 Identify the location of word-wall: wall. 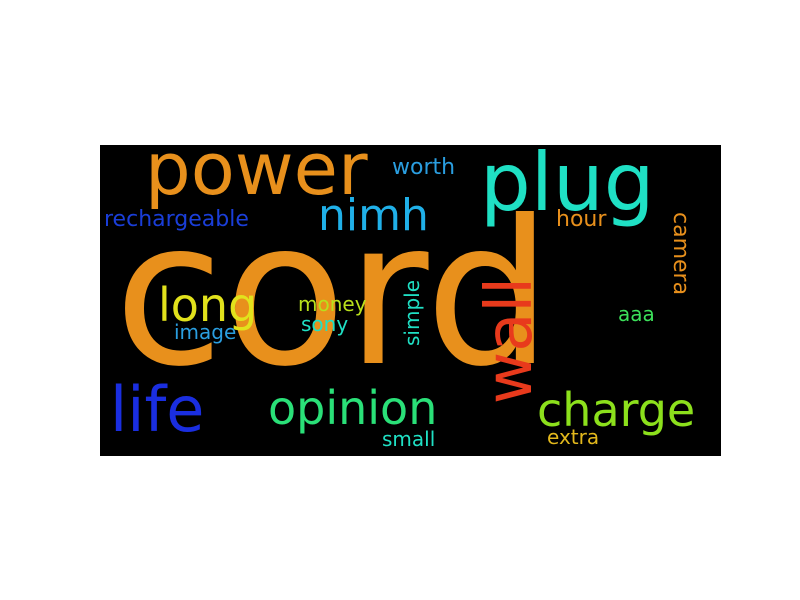
(510, 341).